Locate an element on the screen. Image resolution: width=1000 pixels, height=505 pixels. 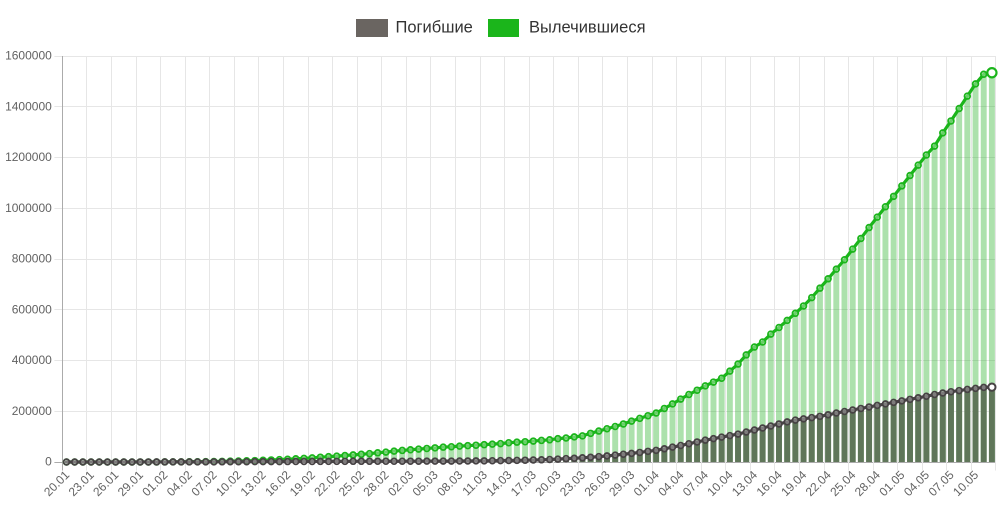
svg-text: Погибшие is located at coordinates (434, 28).